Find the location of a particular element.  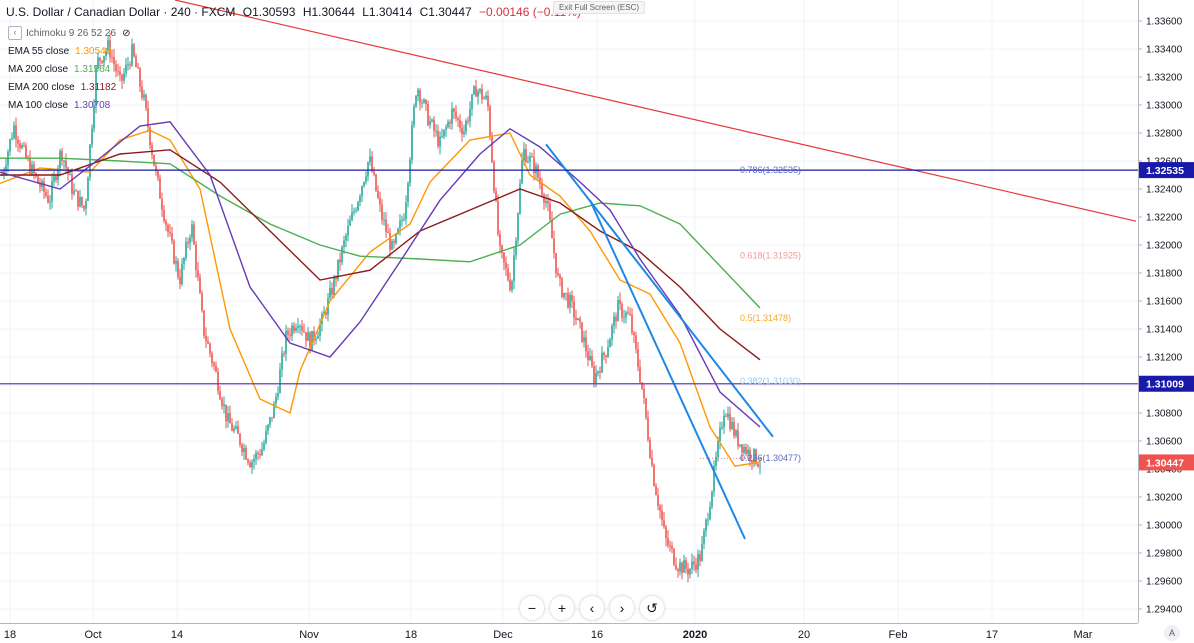

scroll-right-button: › is located at coordinates (622, 608).